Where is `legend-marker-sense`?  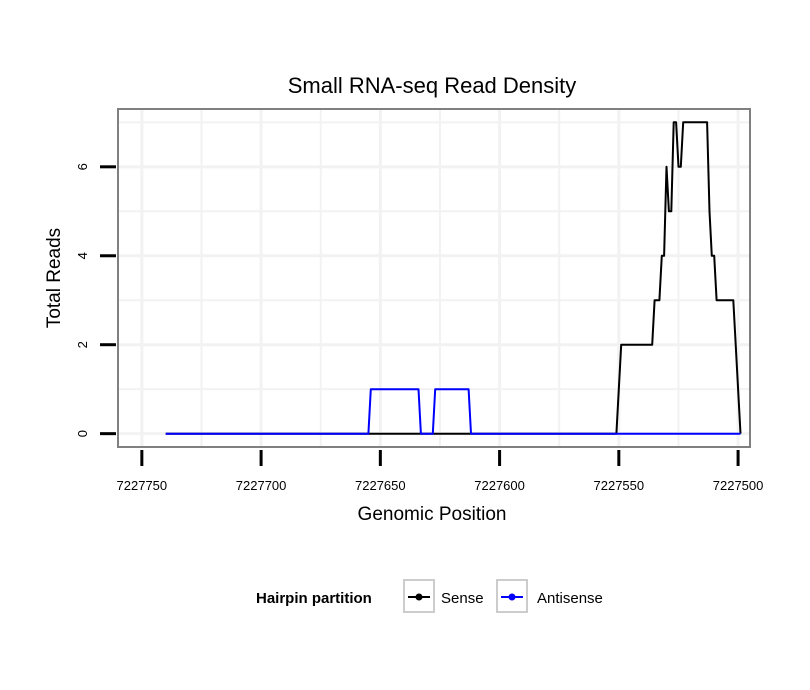 legend-marker-sense is located at coordinates (419, 597).